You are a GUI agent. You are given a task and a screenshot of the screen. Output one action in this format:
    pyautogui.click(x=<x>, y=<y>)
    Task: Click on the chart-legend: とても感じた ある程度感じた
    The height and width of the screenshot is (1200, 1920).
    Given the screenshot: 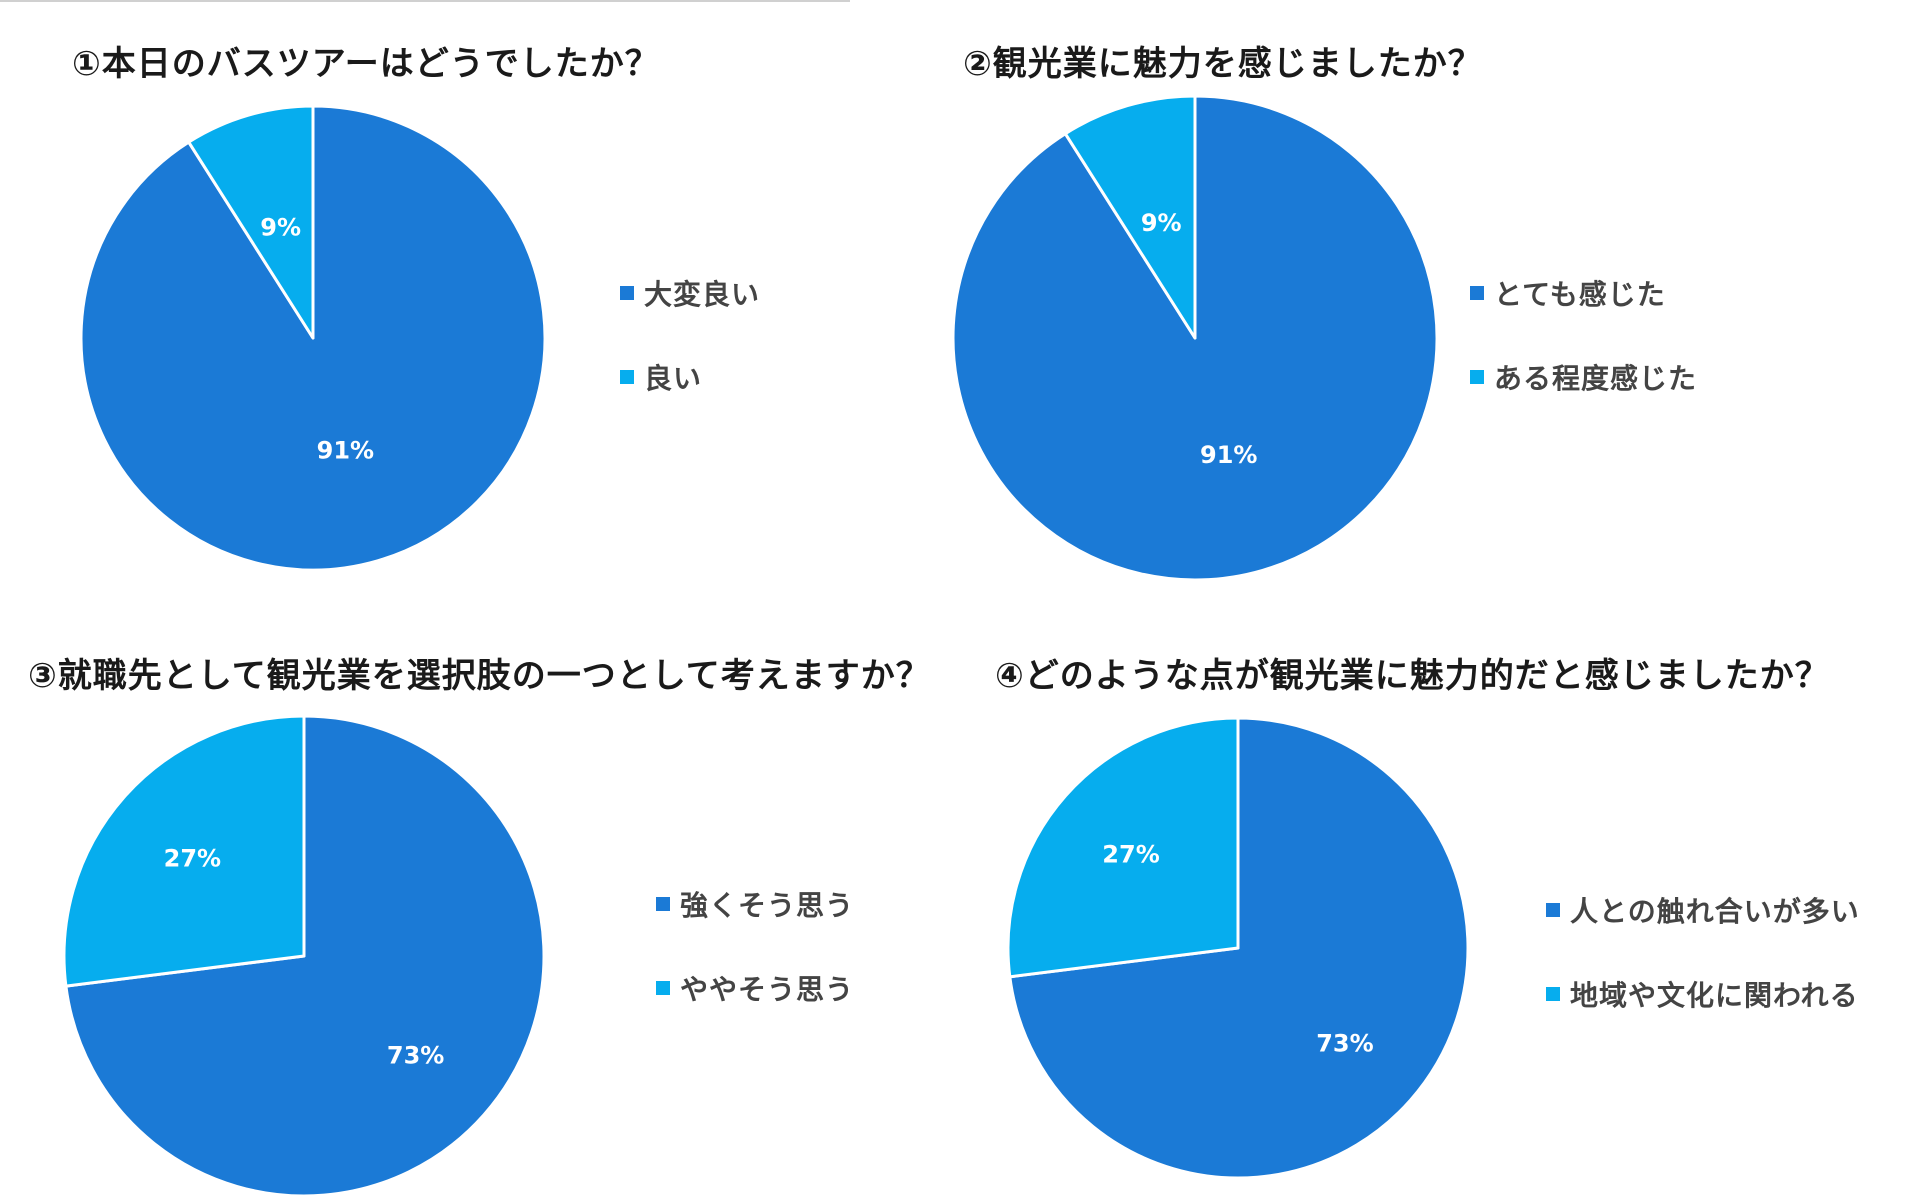 What is the action you would take?
    pyautogui.click(x=1583, y=357)
    